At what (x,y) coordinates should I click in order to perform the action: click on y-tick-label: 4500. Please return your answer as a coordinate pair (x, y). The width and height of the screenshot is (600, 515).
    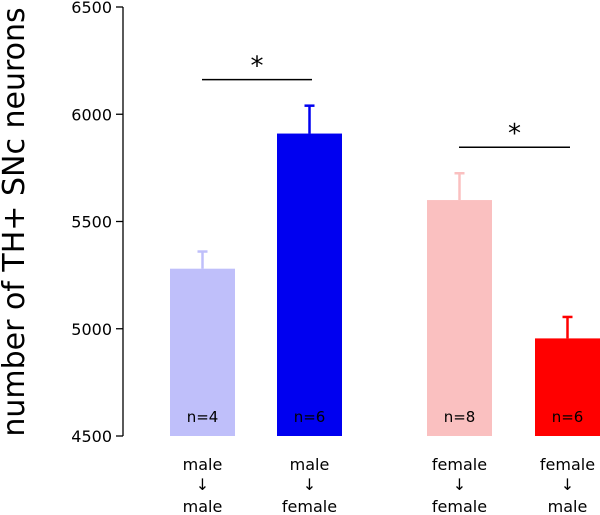
    Looking at the image, I should click on (91, 436).